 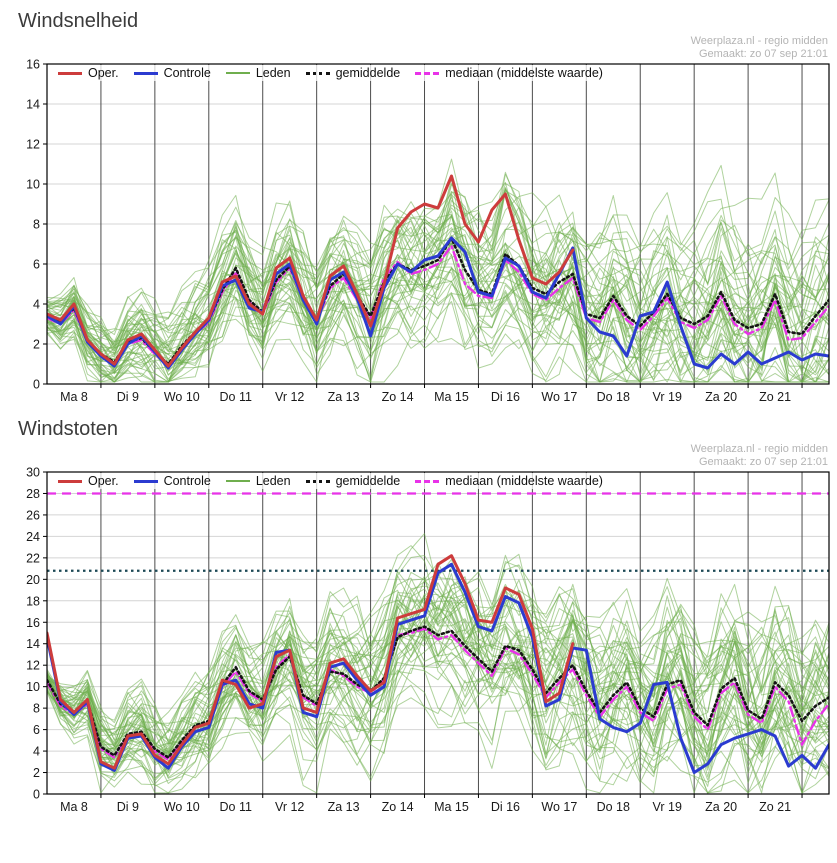 What do you see at coordinates (33, 473) in the screenshot?
I see `svg-text: 30` at bounding box center [33, 473].